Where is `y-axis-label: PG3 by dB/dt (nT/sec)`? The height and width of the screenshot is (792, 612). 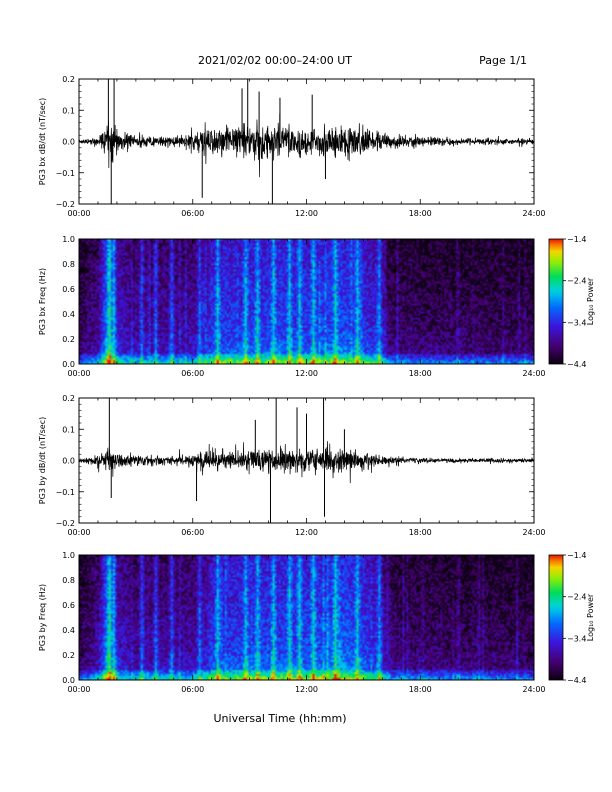 y-axis-label: PG3 by dB/dt (nT/sec) is located at coordinates (42, 460).